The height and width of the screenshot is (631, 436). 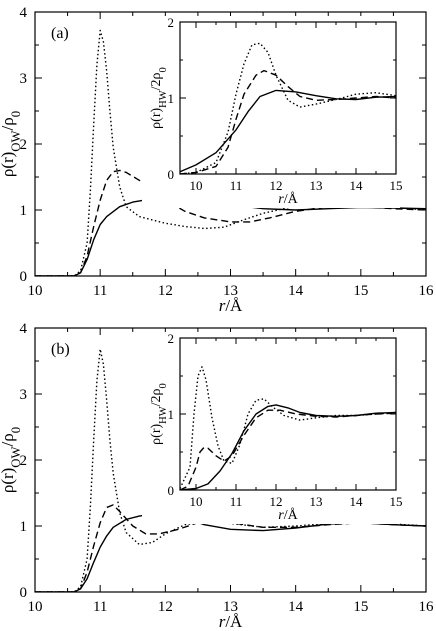 I want to click on panel-b-inset-curves, so click(x=288, y=428).